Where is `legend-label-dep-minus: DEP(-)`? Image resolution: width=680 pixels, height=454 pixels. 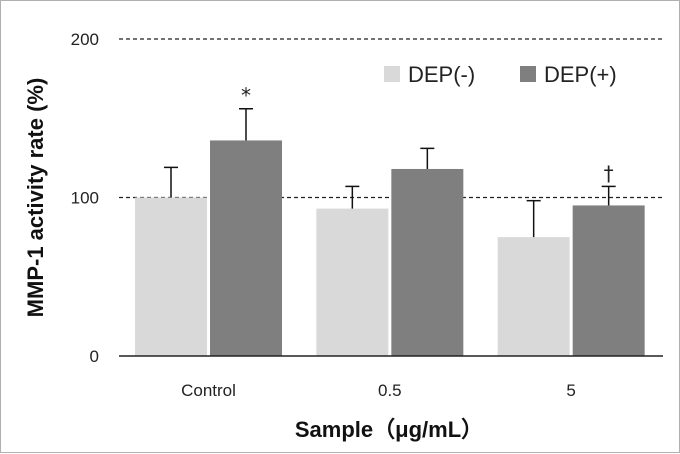
legend-label-dep-minus: DEP(-) is located at coordinates (441, 74).